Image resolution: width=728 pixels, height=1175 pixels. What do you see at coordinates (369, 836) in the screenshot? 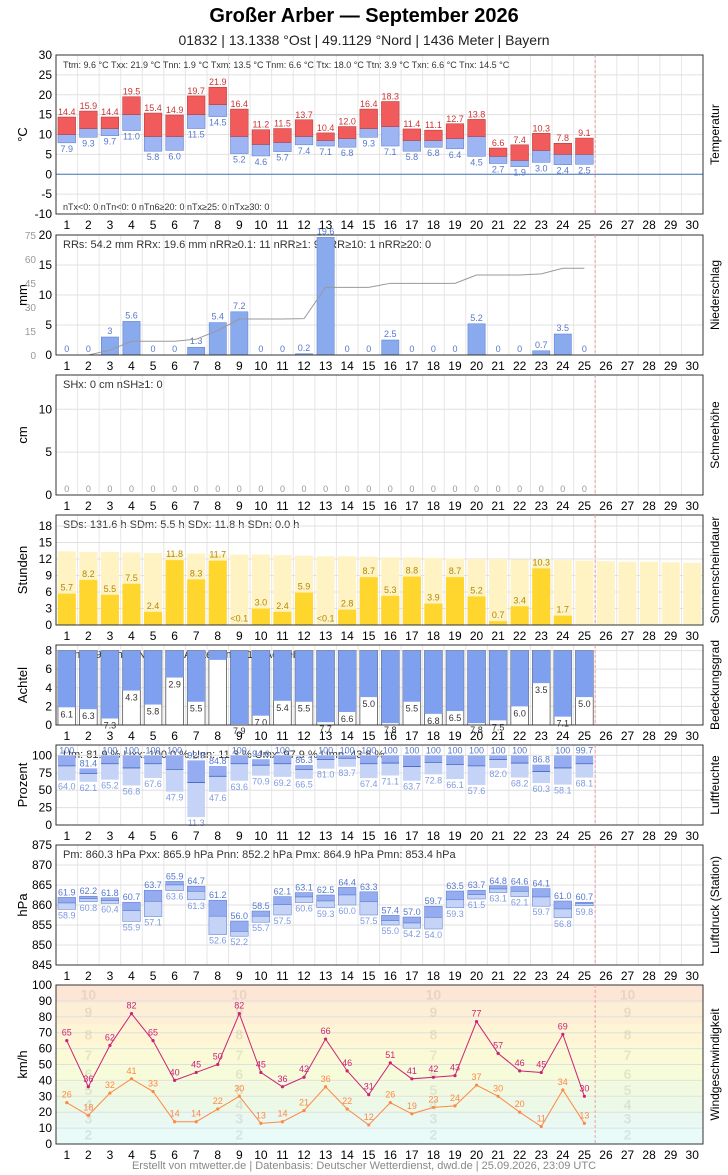
I see `day-label: 15` at bounding box center [369, 836].